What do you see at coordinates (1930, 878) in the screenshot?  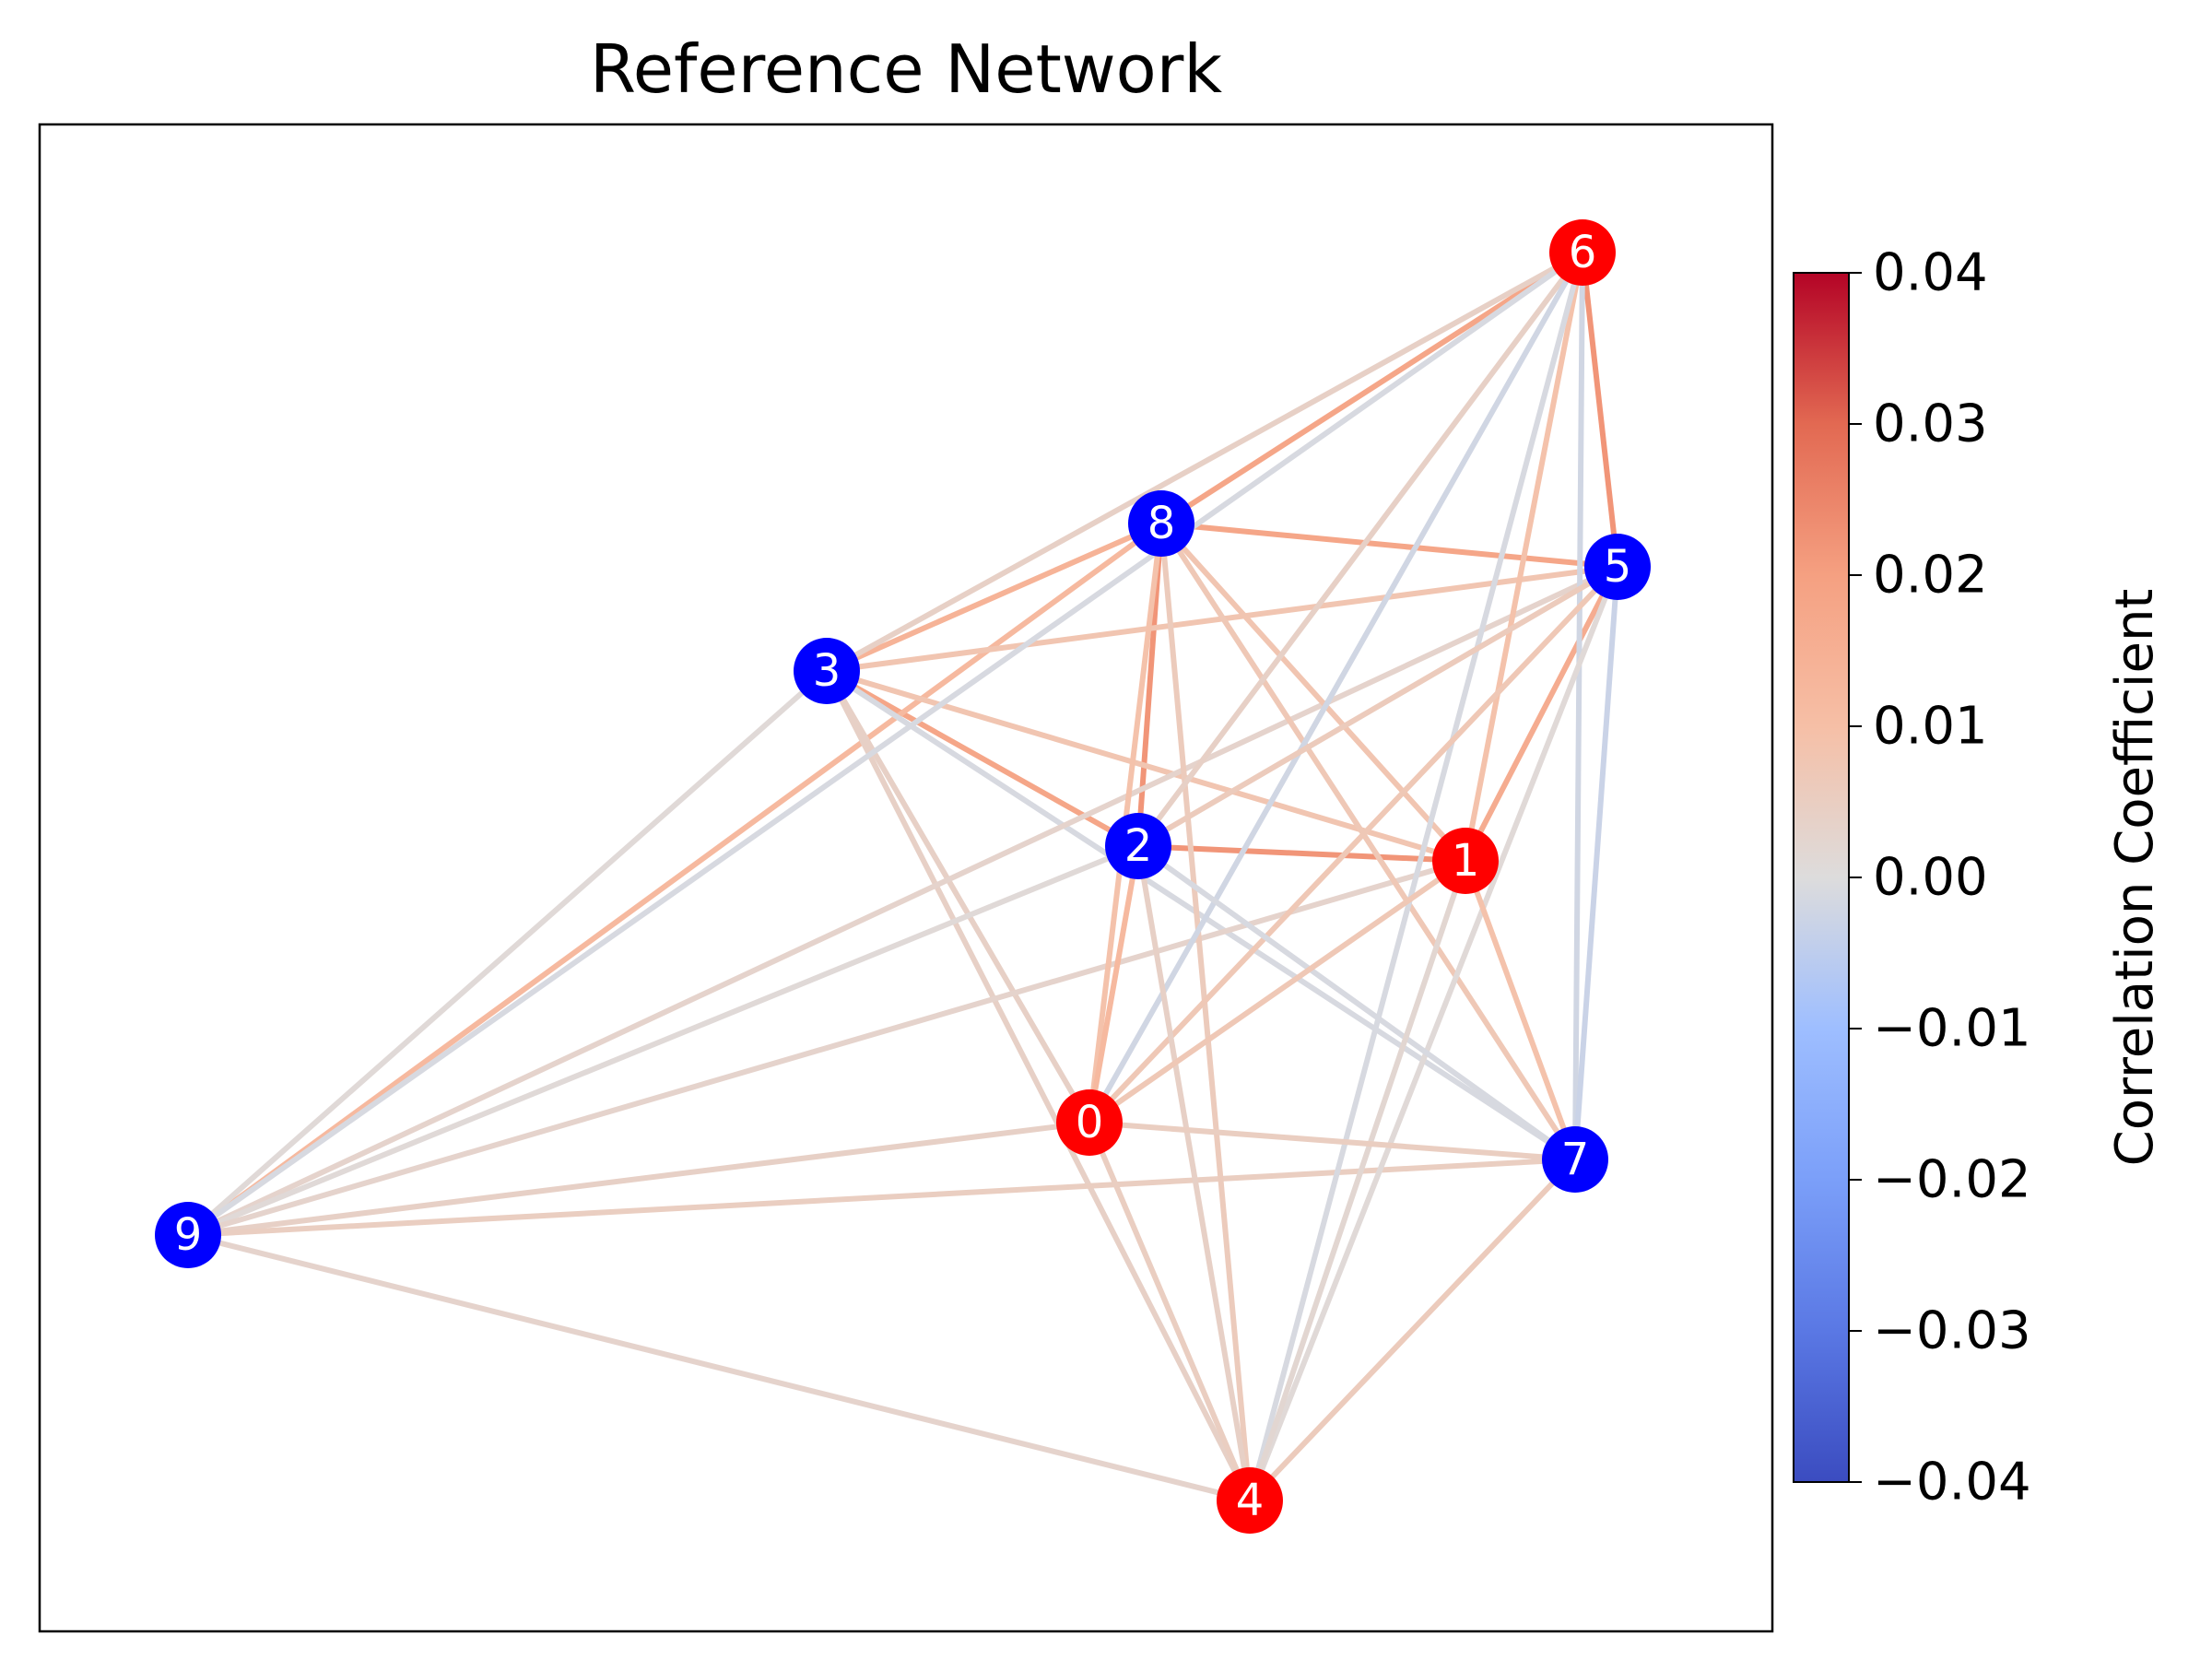 I see `colorbar-tick-label: 0.00` at bounding box center [1930, 878].